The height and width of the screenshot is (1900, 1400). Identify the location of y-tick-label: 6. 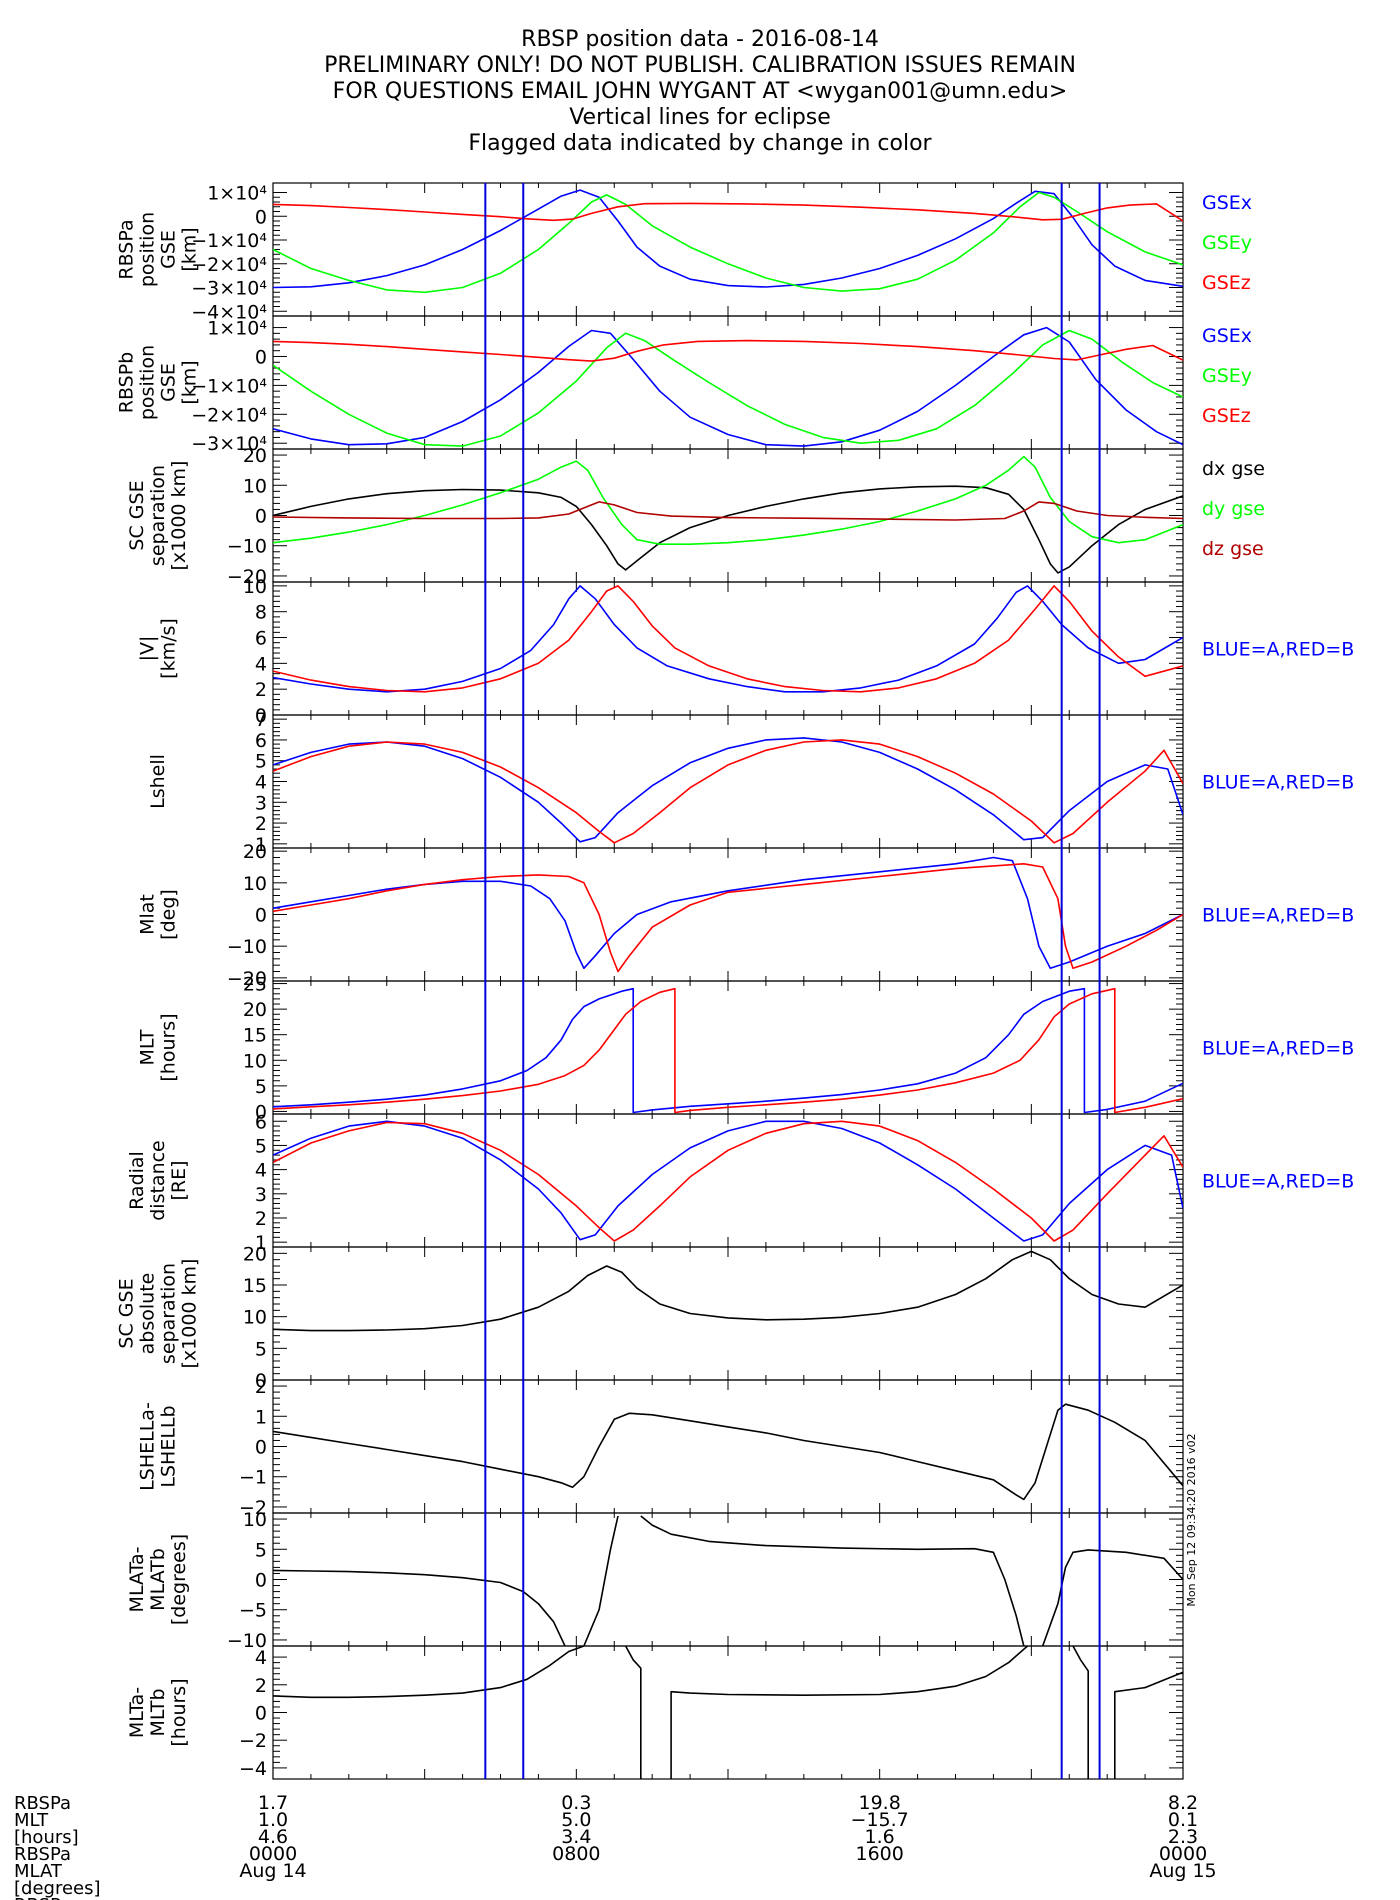
(261, 1122).